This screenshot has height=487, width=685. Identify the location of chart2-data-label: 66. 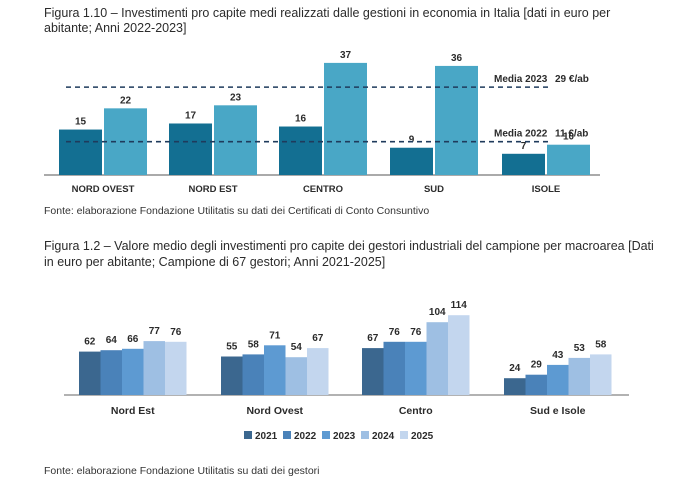
(133, 339).